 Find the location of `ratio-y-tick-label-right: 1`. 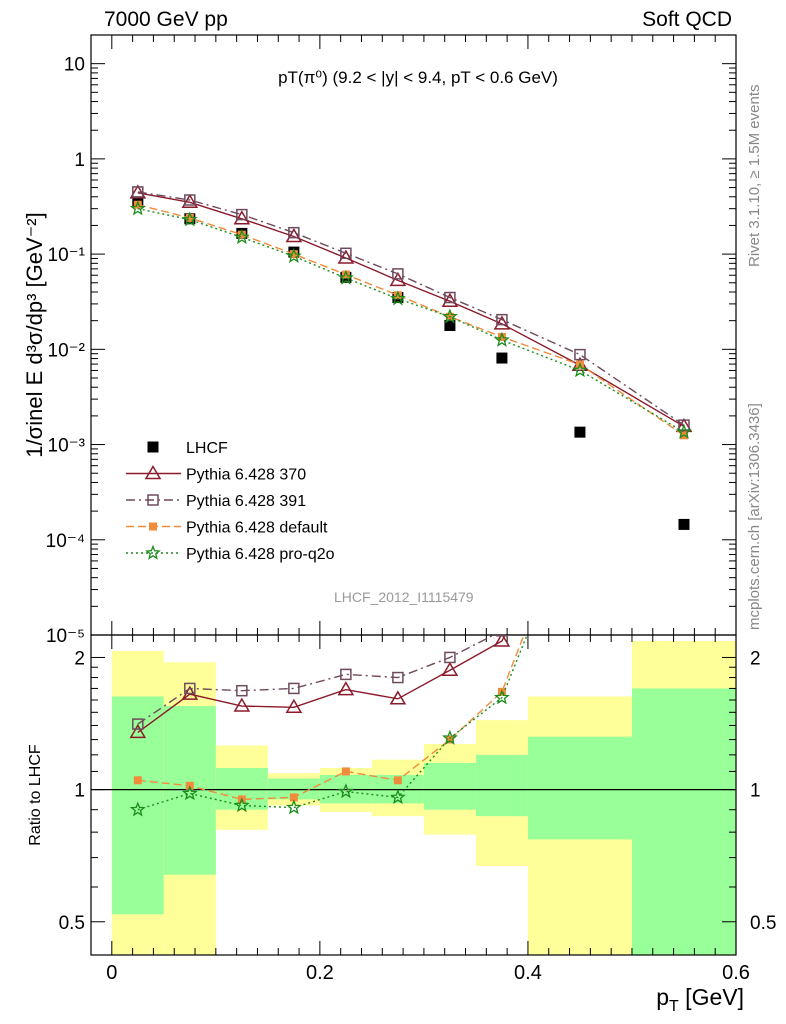

ratio-y-tick-label-right: 1 is located at coordinates (755, 791).